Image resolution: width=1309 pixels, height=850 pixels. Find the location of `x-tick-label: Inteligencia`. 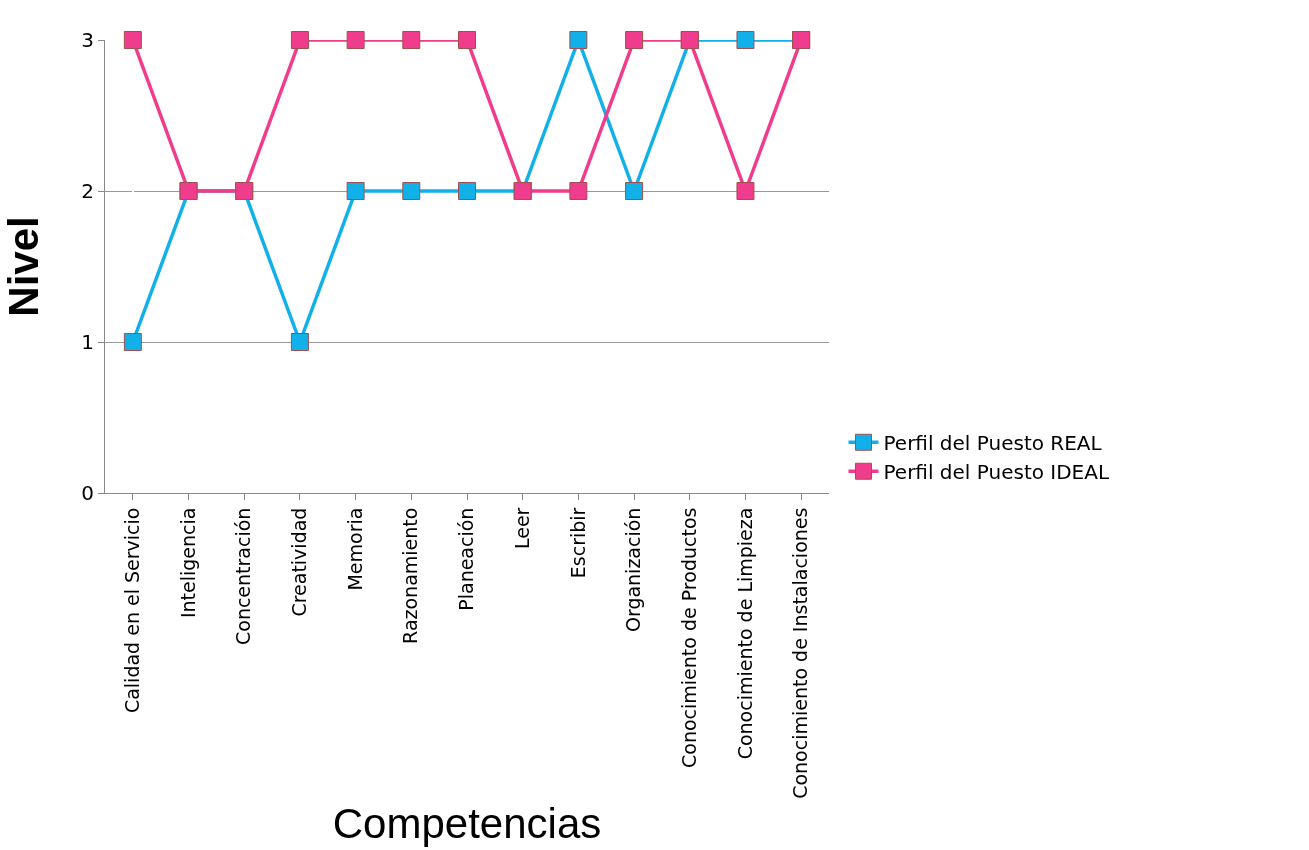

x-tick-label: Inteligencia is located at coordinates (187, 563).